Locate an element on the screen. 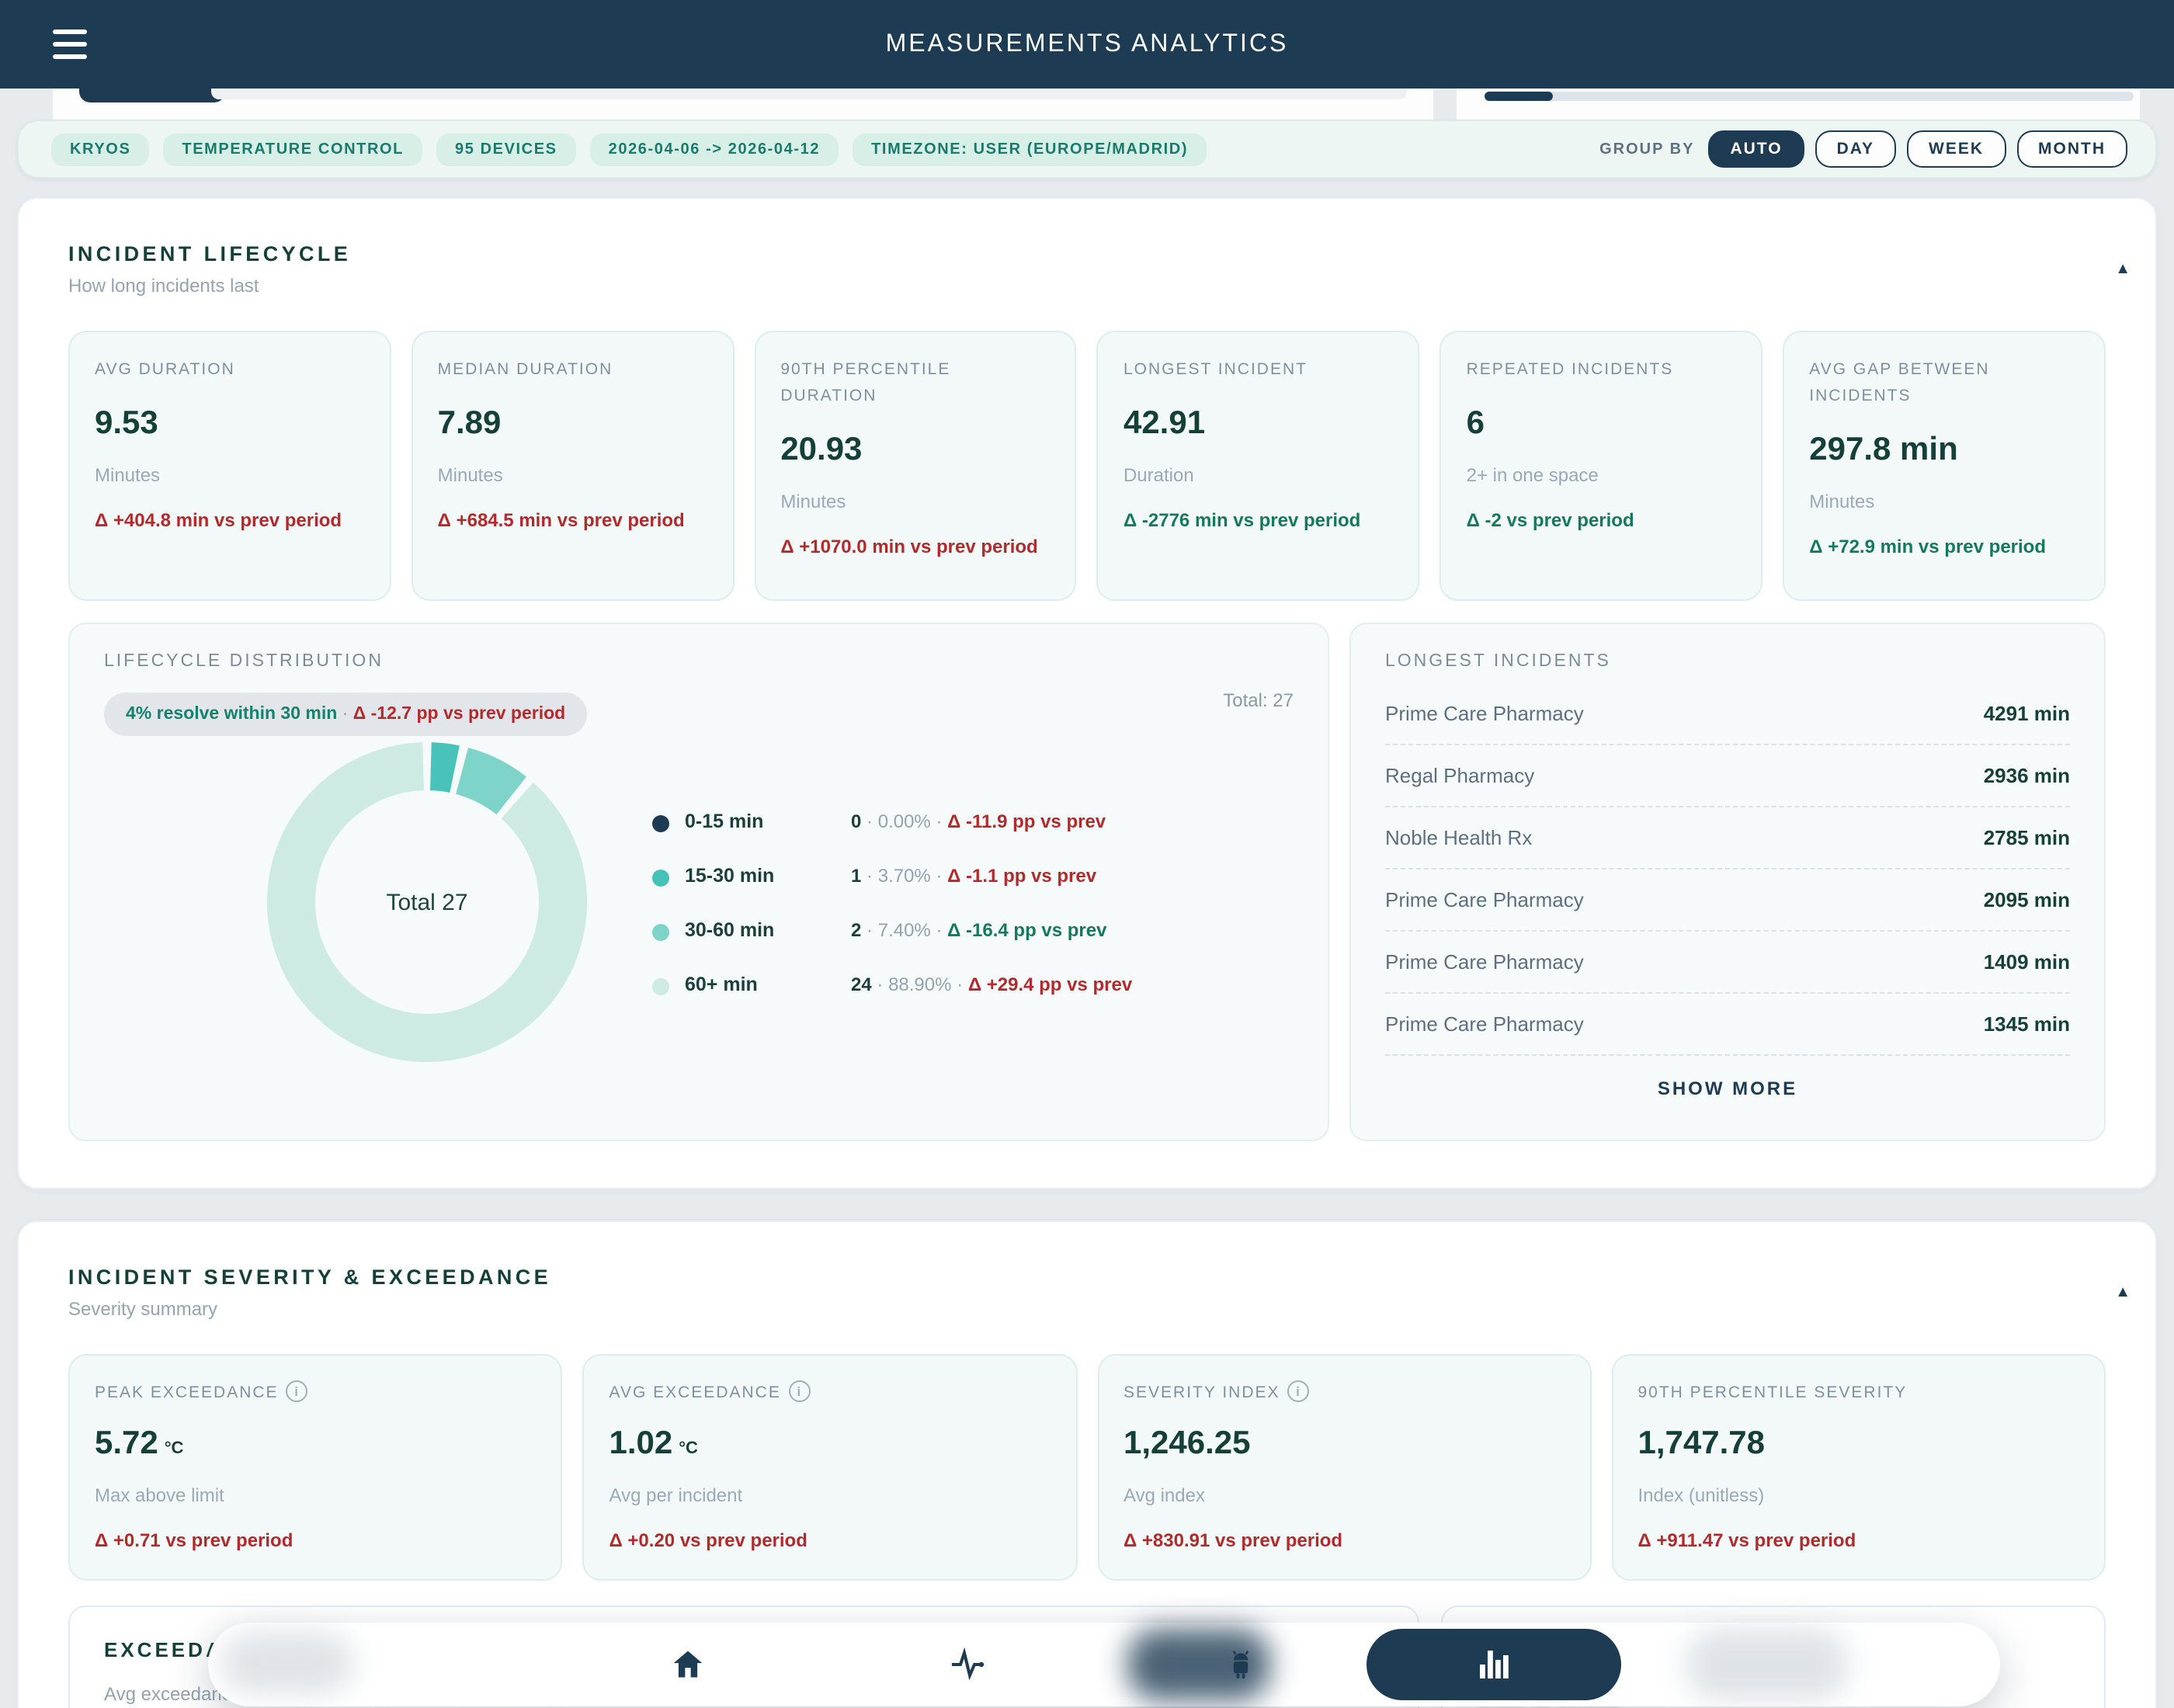  kpi-delta: Δ +72.9 min vs prev period is located at coordinates (1928, 546).